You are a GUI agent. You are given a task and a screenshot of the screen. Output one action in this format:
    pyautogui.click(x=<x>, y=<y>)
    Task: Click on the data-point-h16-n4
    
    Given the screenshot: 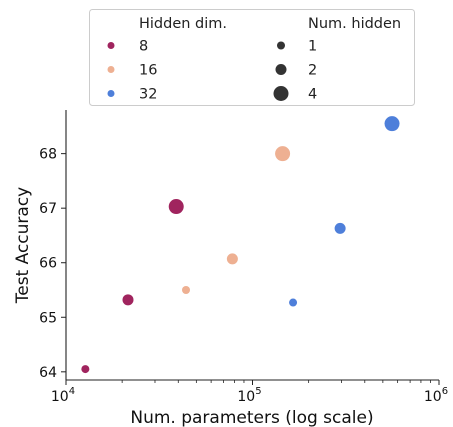 What is the action you would take?
    pyautogui.click(x=283, y=154)
    